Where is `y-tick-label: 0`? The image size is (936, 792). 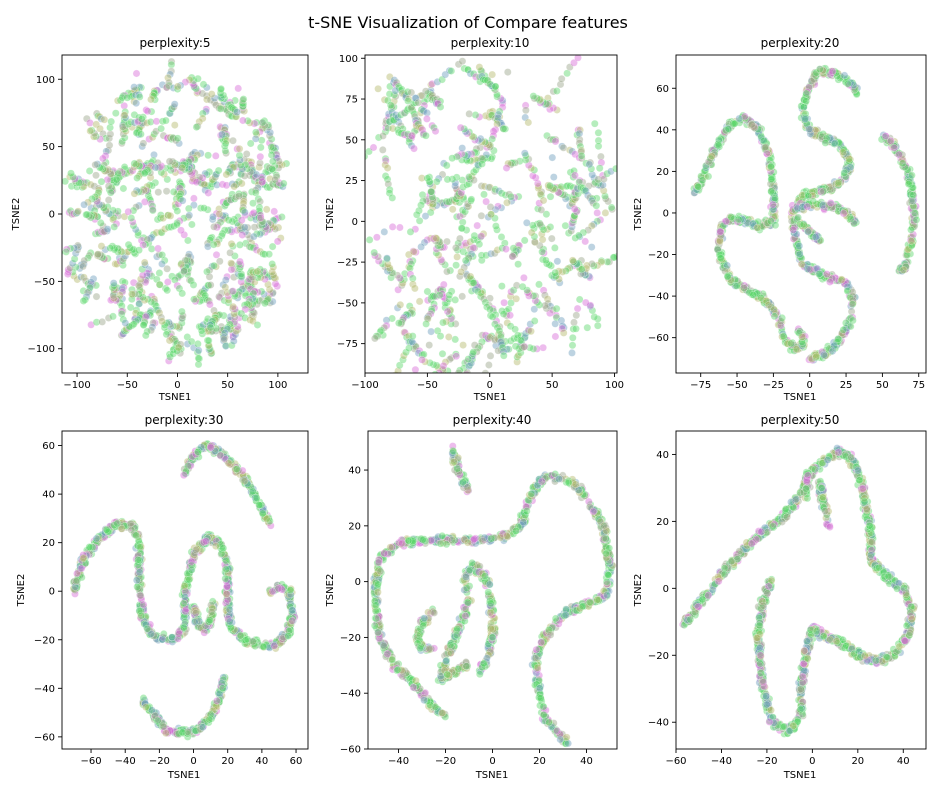
y-tick-label: 0 is located at coordinates (52, 215).